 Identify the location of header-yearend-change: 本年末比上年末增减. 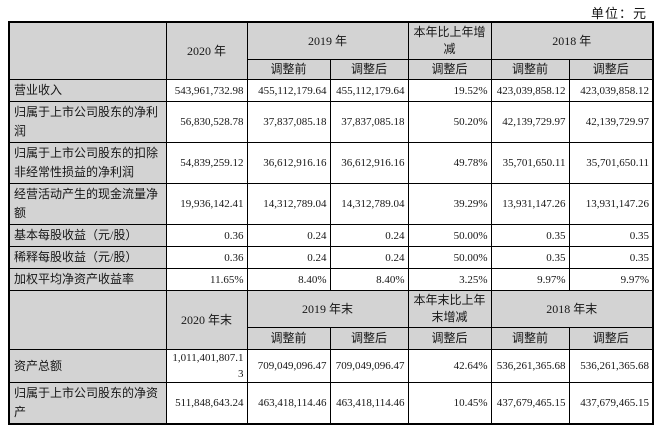
(449, 309).